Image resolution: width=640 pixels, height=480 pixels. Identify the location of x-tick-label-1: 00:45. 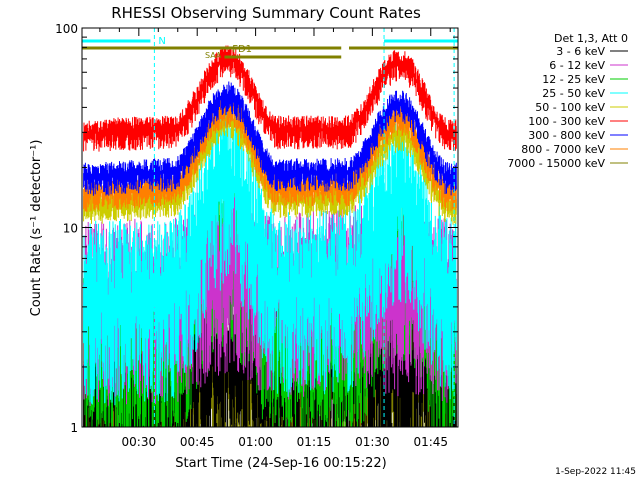
(197, 442).